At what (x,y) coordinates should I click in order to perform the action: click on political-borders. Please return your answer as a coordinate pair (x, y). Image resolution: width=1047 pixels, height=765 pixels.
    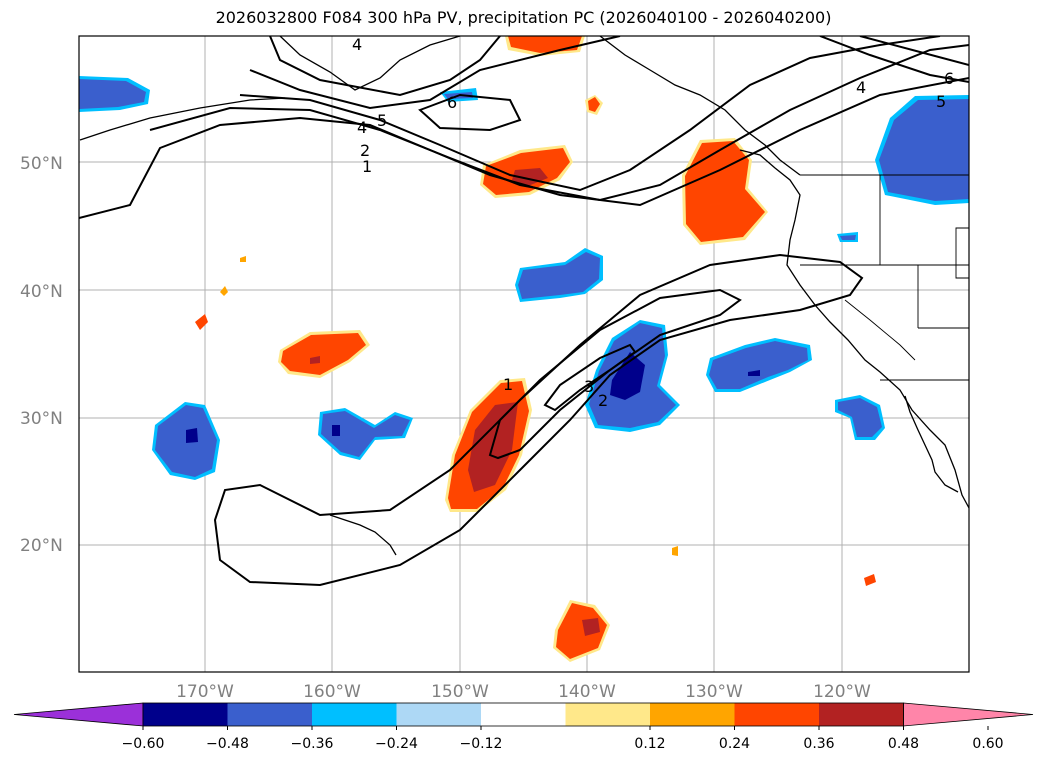
    Looking at the image, I should click on (884, 277).